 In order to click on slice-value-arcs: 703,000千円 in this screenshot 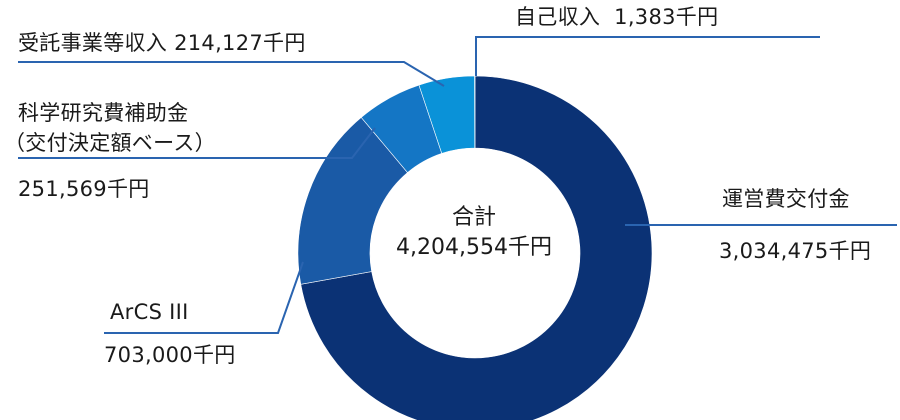, I will do `click(170, 355)`.